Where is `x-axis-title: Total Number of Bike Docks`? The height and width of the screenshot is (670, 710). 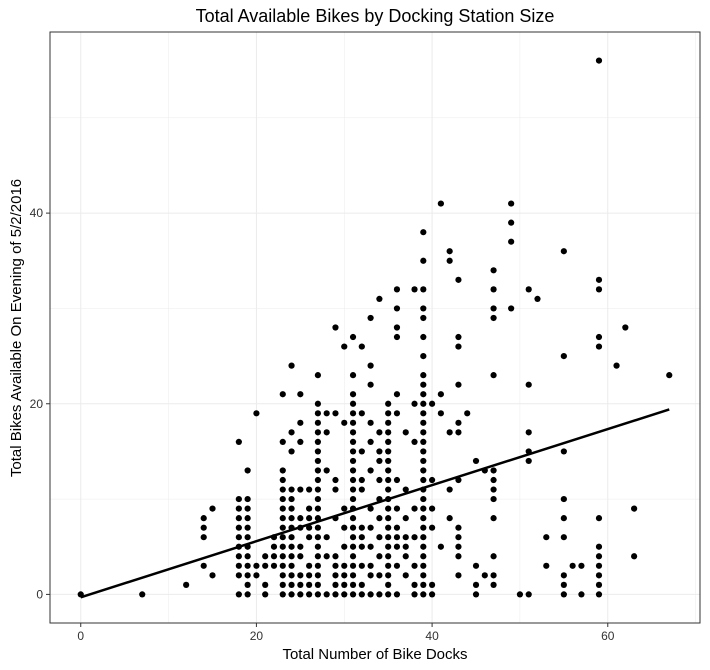 x-axis-title: Total Number of Bike Docks is located at coordinates (374, 654).